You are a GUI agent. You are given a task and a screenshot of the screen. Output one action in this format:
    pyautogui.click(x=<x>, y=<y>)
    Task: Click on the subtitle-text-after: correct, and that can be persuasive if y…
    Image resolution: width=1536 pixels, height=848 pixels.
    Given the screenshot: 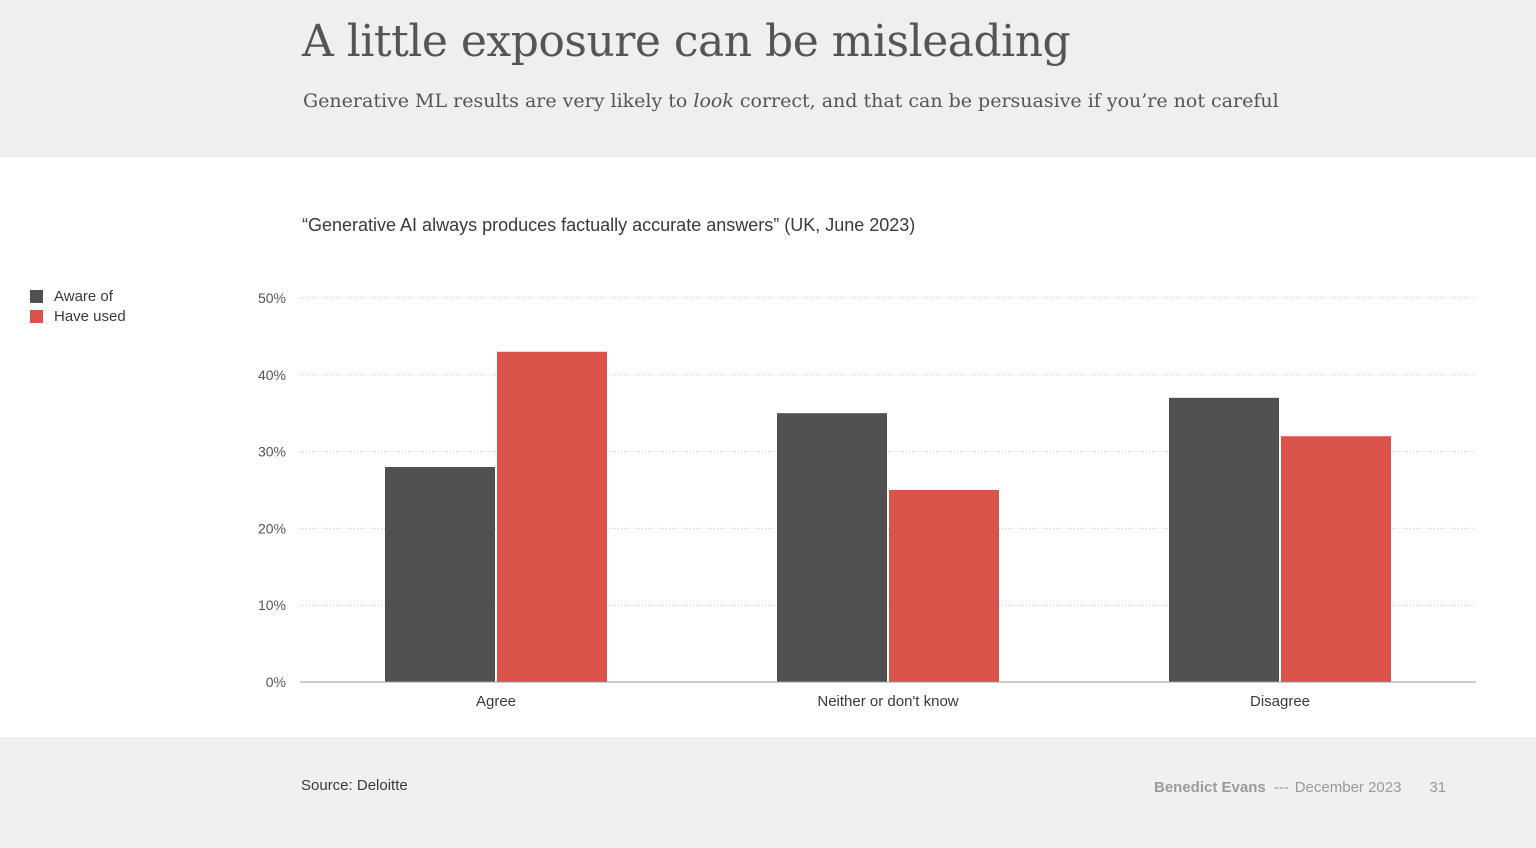 What is the action you would take?
    pyautogui.click(x=1006, y=101)
    